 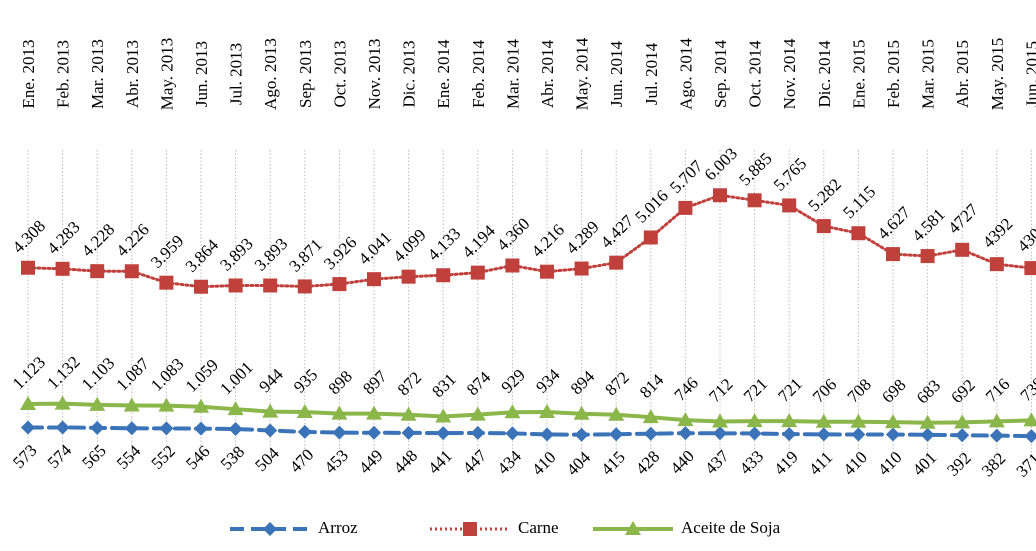 What do you see at coordinates (928, 74) in the screenshot?
I see `category-label: Mar. 2015` at bounding box center [928, 74].